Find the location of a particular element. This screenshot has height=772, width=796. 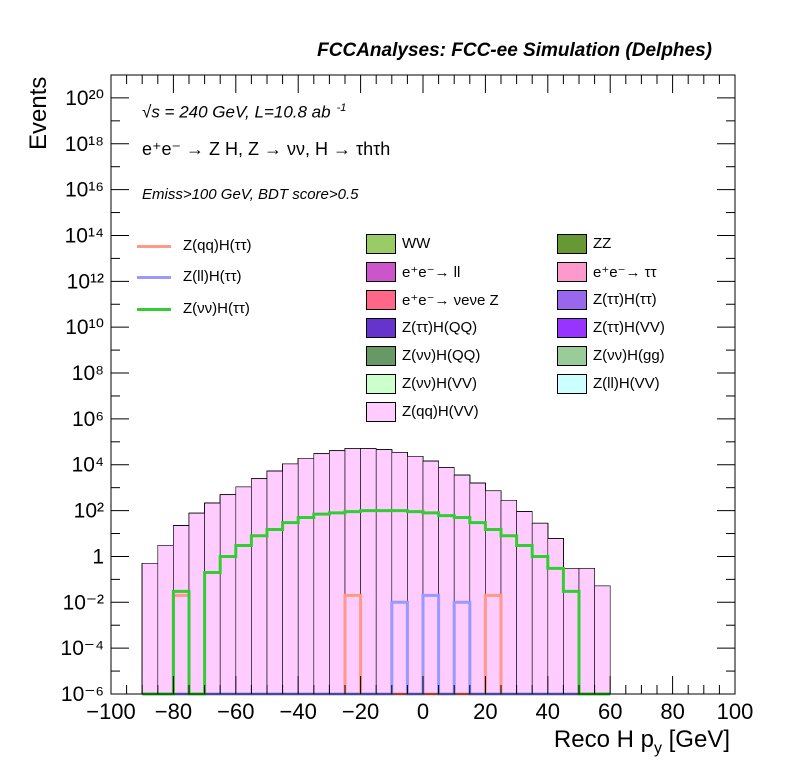

x-tick-label: −60 is located at coordinates (235, 711).